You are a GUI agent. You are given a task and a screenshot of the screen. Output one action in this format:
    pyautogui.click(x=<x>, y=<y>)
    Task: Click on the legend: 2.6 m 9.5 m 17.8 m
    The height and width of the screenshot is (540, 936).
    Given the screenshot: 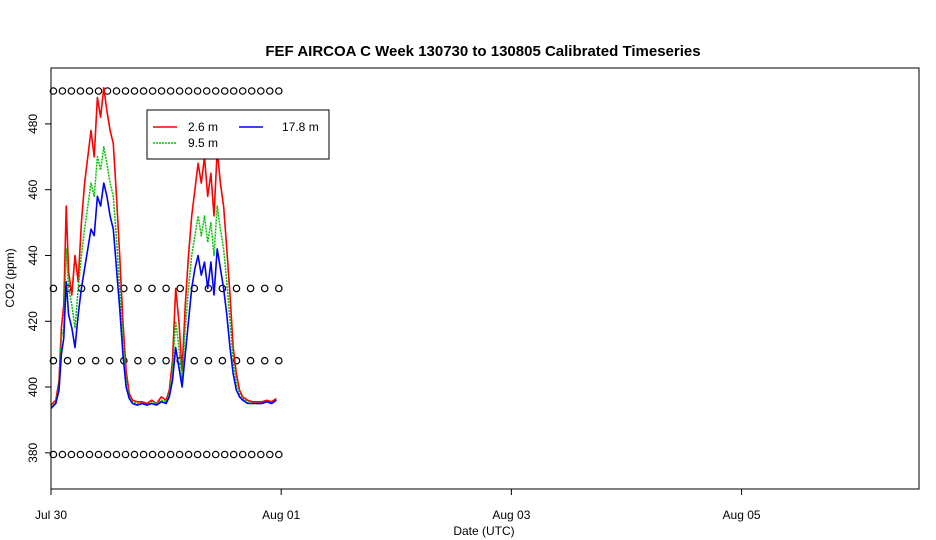 What is the action you would take?
    pyautogui.click(x=238, y=134)
    